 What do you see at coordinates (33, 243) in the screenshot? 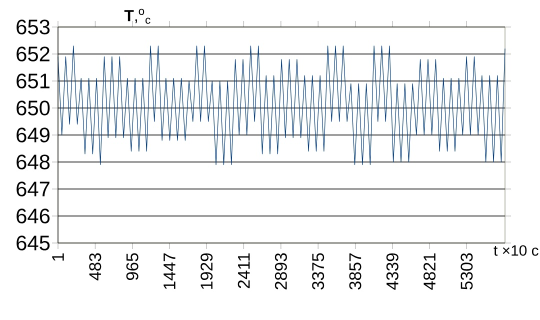
I see `y-tick-label: 645` at bounding box center [33, 243].